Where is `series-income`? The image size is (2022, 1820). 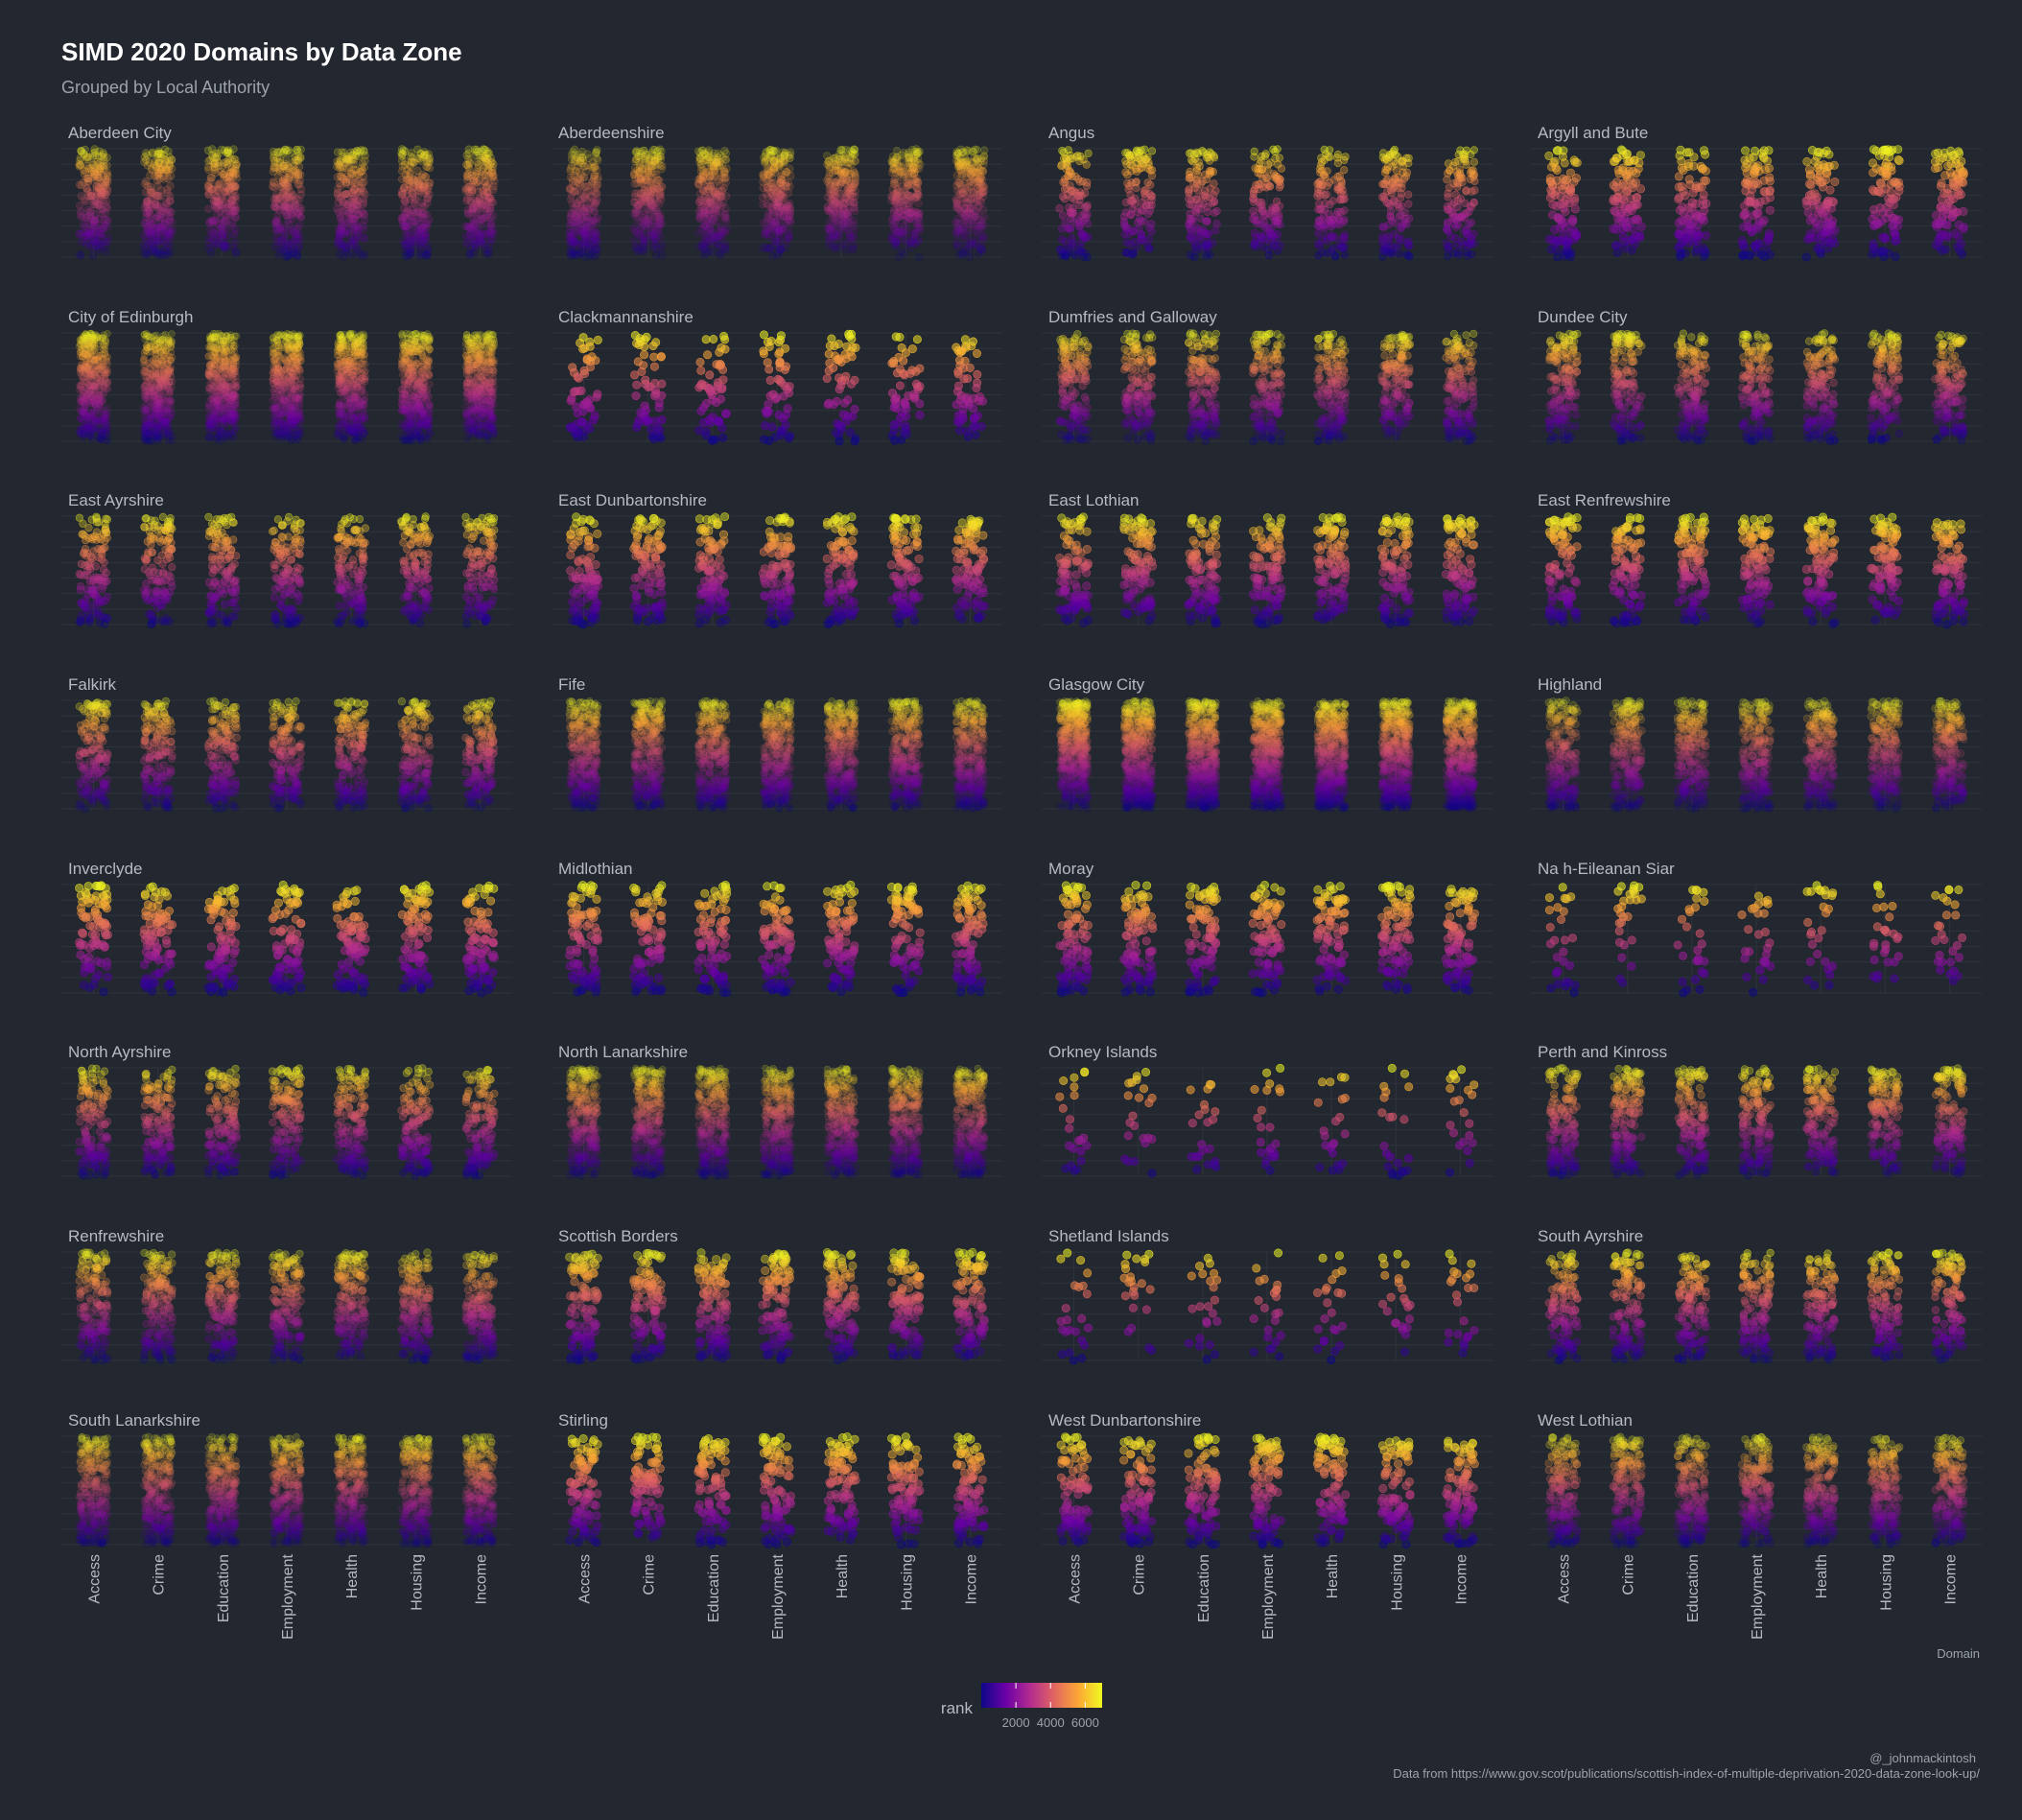
series-income is located at coordinates (480, 202).